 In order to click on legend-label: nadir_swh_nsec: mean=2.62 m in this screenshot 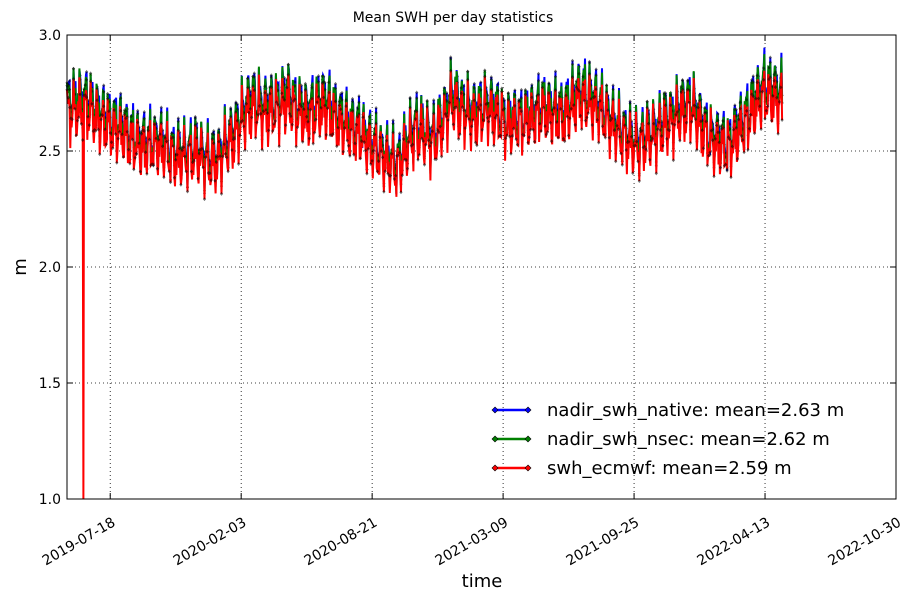, I will do `click(688, 439)`.